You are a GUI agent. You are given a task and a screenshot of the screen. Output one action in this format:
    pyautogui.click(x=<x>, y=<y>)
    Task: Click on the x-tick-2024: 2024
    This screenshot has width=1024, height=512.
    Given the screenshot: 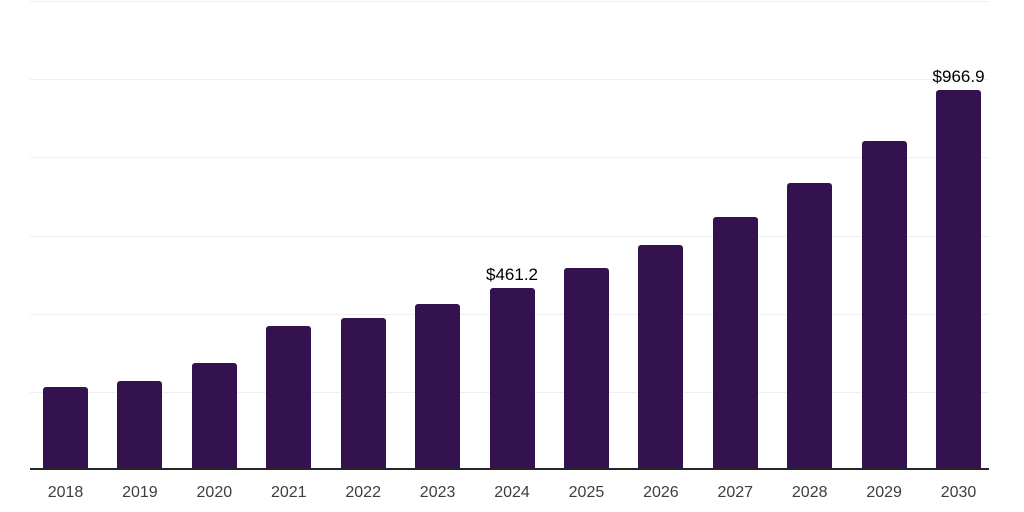 What is the action you would take?
    pyautogui.click(x=512, y=492)
    